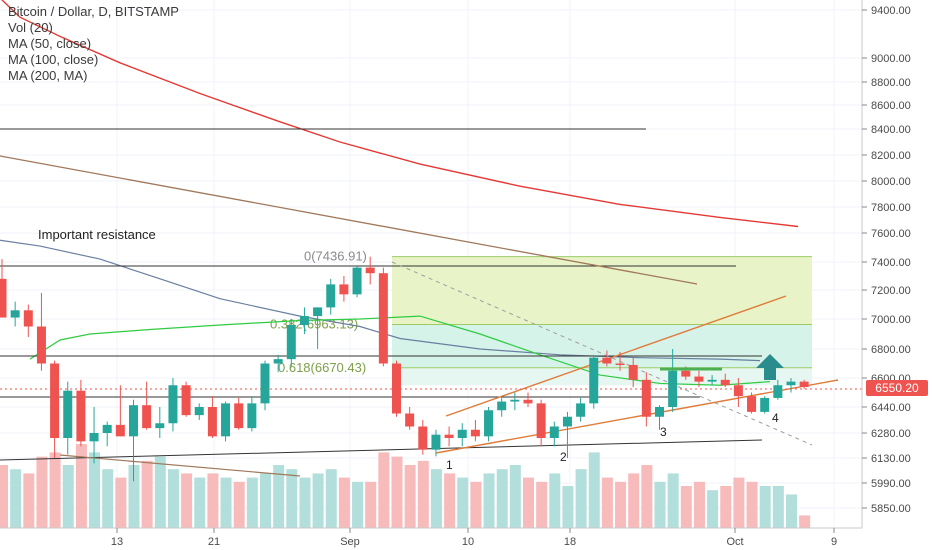  What do you see at coordinates (891, 106) in the screenshot?
I see `price-axis-label: 8600.00` at bounding box center [891, 106].